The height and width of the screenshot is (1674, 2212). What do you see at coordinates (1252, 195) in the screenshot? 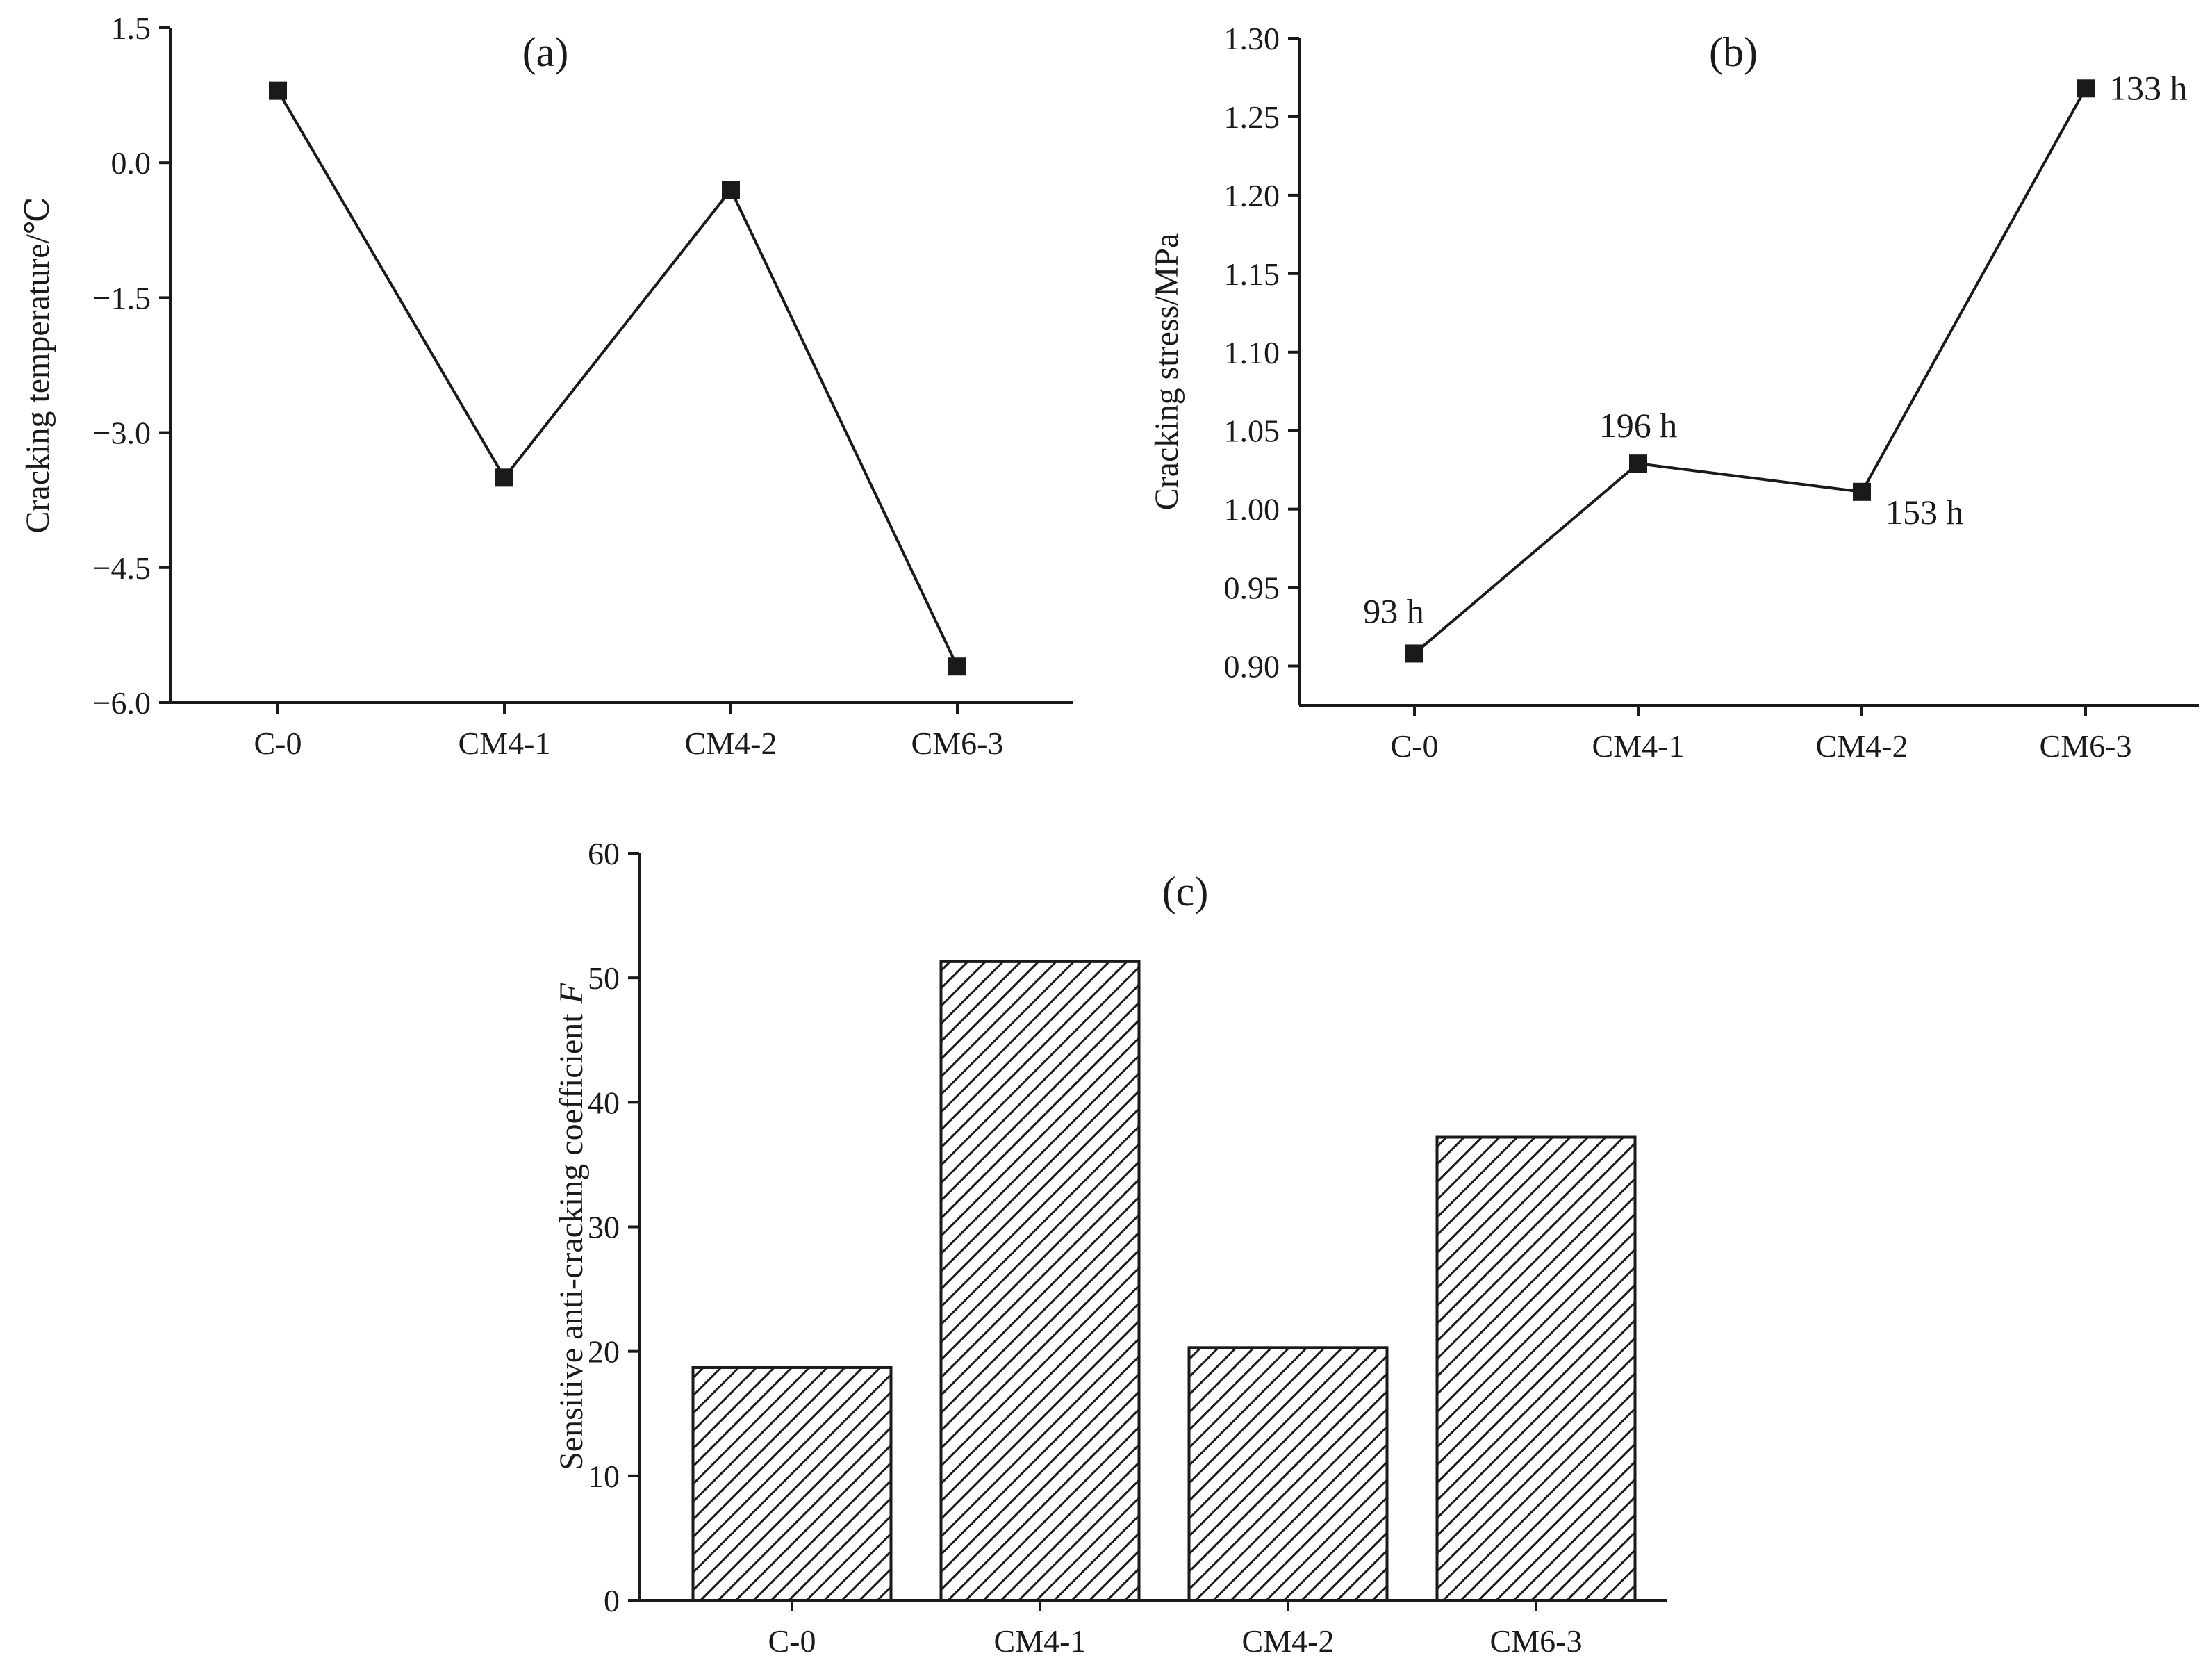
I see `y-tick-label: 1.20` at bounding box center [1252, 195].